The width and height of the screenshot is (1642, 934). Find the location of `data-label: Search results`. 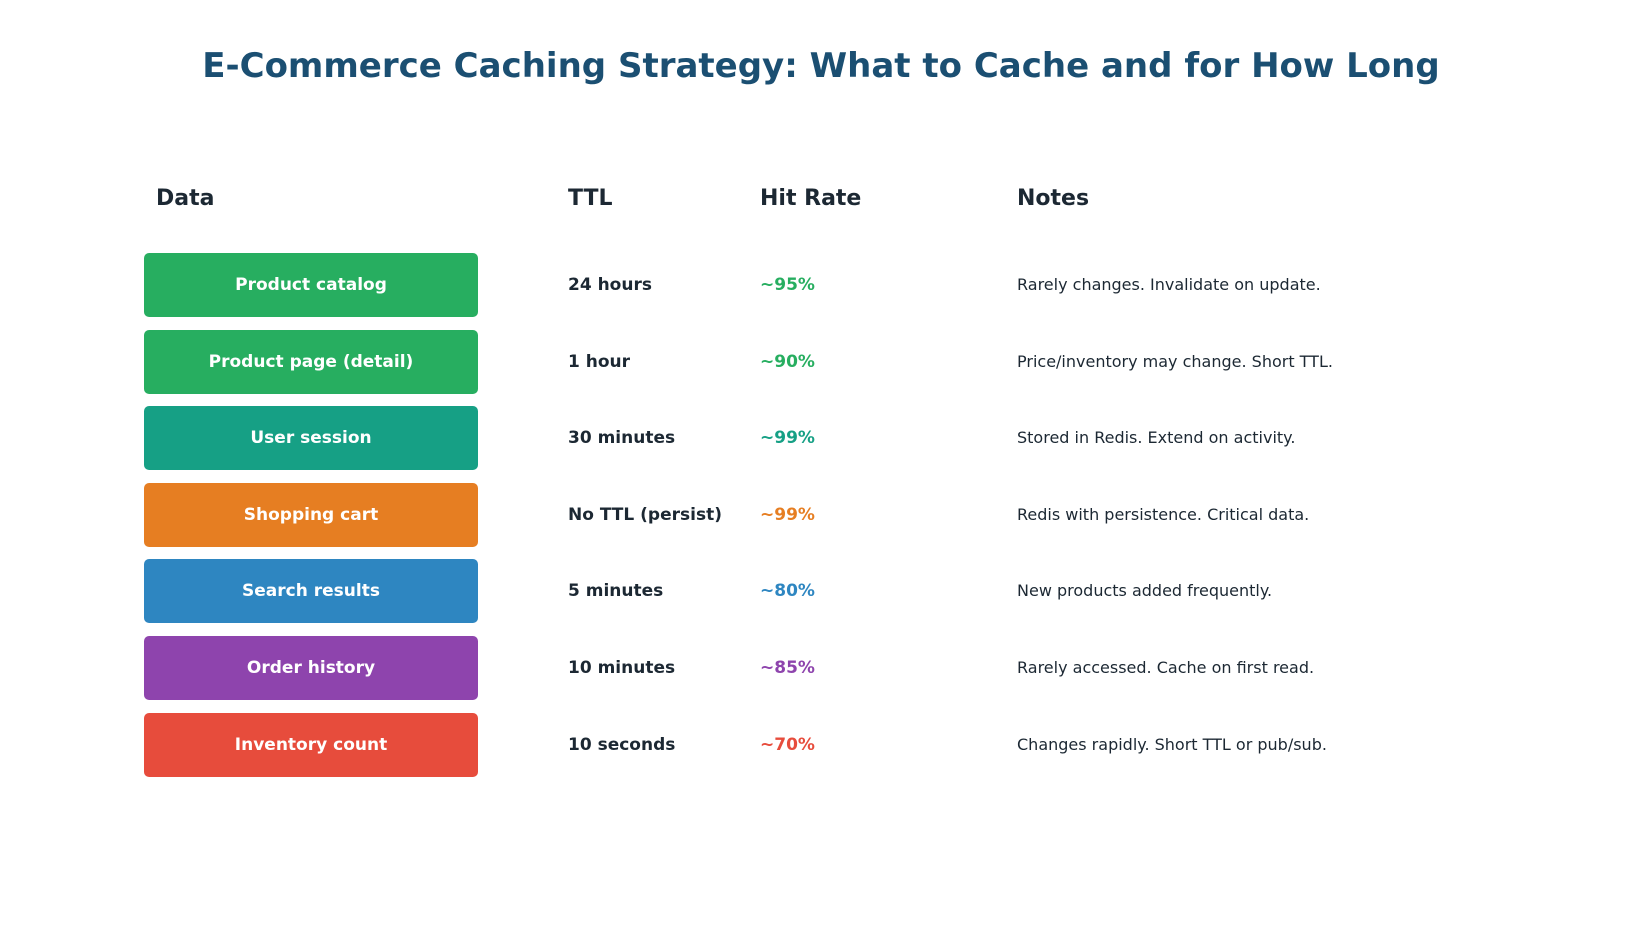

data-label: Search results is located at coordinates (311, 591).